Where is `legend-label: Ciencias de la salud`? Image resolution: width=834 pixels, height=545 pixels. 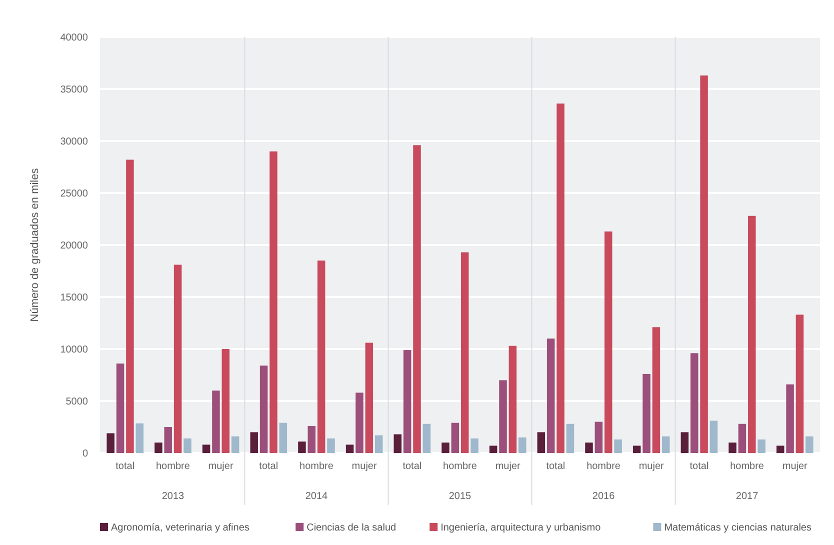 legend-label: Ciencias de la salud is located at coordinates (351, 528).